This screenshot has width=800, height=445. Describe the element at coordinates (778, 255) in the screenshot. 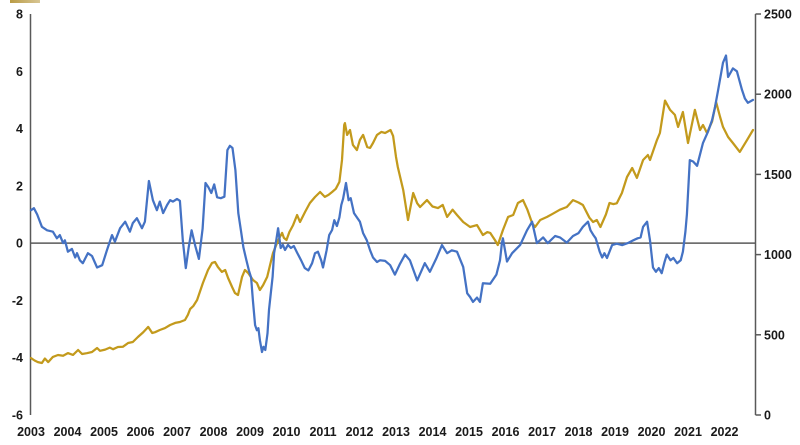

I see `right-axis-tick-label: 1000` at that location.